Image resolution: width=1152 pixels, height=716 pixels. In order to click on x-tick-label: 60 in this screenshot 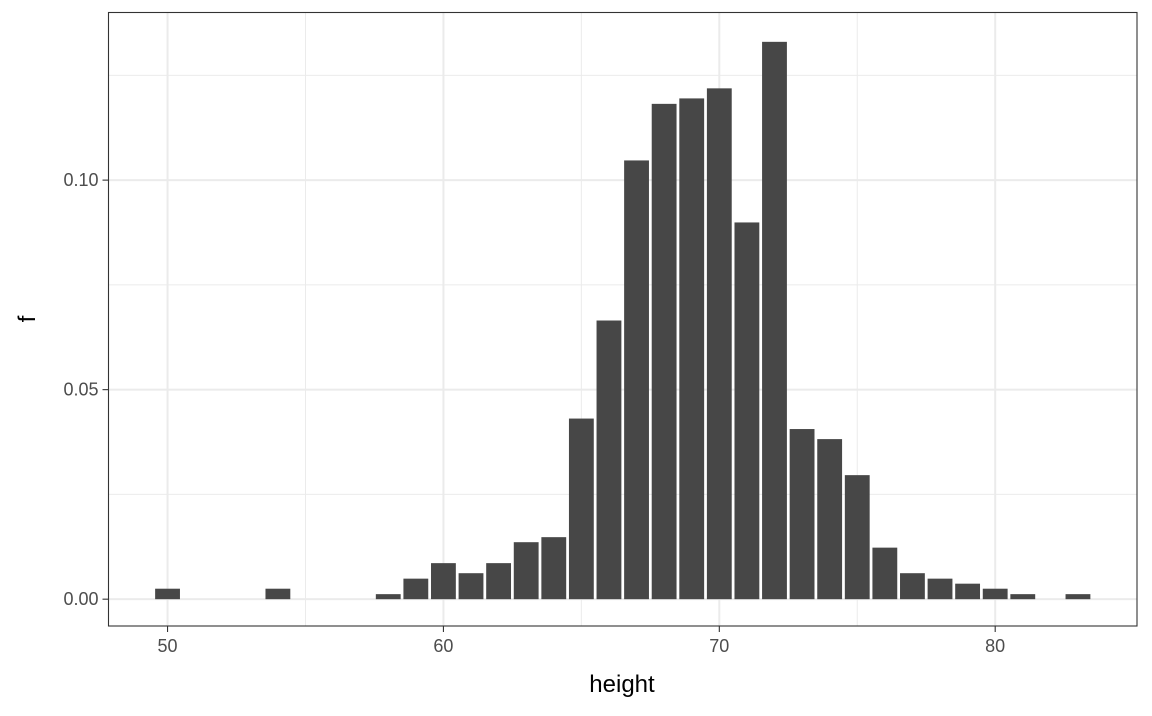, I will do `click(443, 646)`.